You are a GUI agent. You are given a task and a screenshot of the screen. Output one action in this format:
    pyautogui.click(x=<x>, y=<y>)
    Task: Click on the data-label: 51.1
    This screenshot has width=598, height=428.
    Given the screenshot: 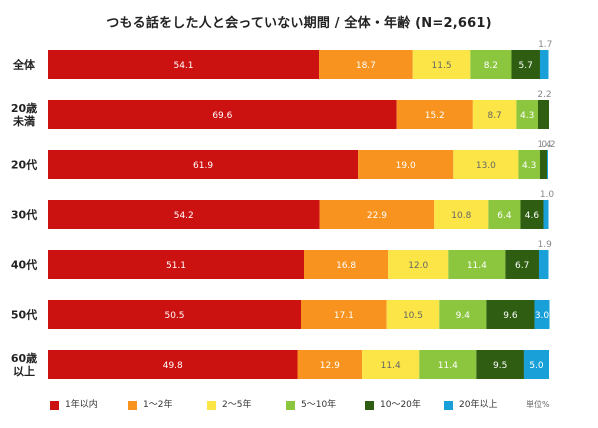 What is the action you would take?
    pyautogui.click(x=176, y=266)
    